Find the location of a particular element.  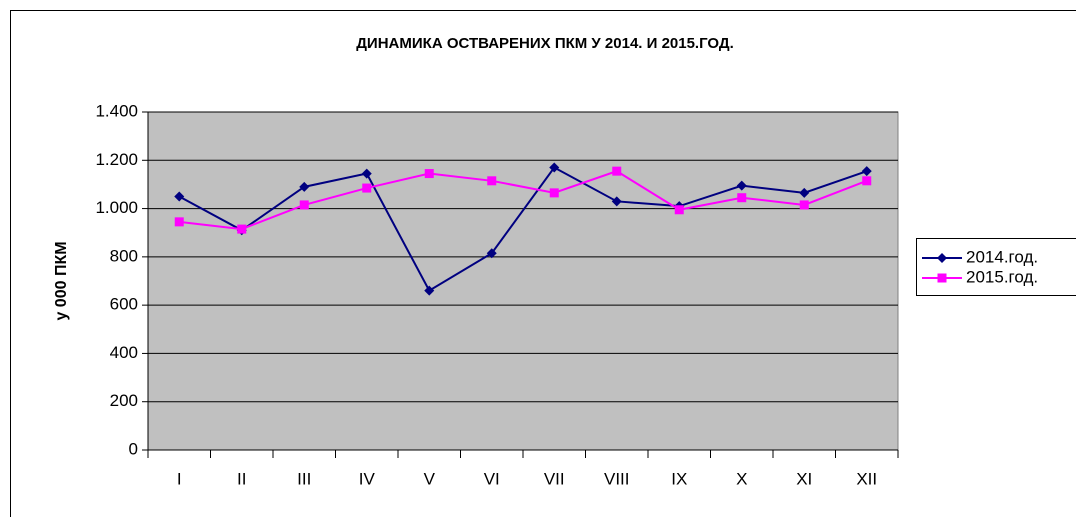

x-tick-label: VI is located at coordinates (492, 478).